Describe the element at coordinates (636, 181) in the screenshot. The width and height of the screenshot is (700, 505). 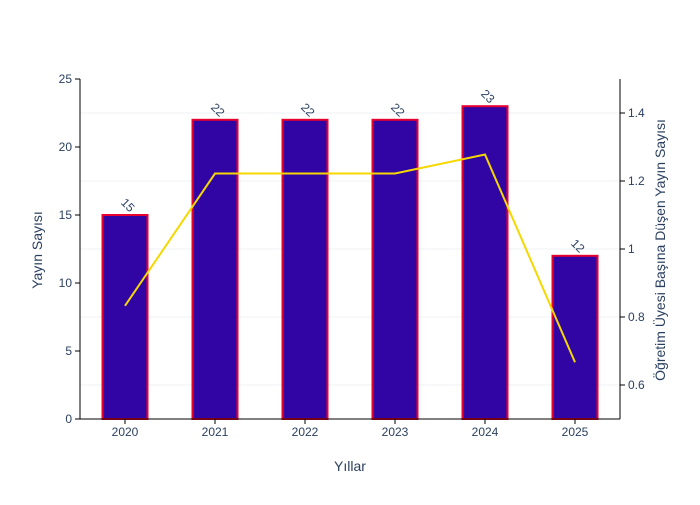
I see `y2-tick-label: 1.2` at that location.